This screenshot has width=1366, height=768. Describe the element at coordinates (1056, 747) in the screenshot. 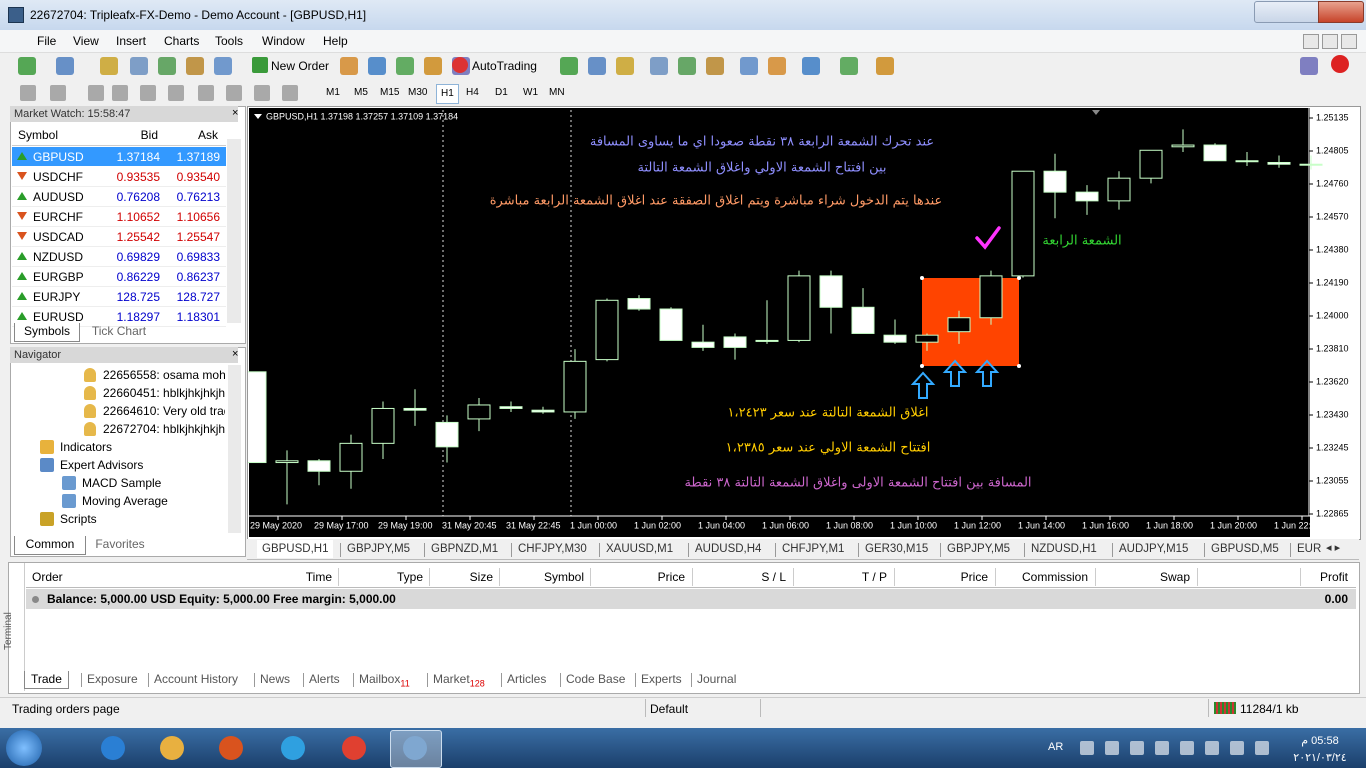

I see `language: AR` at that location.